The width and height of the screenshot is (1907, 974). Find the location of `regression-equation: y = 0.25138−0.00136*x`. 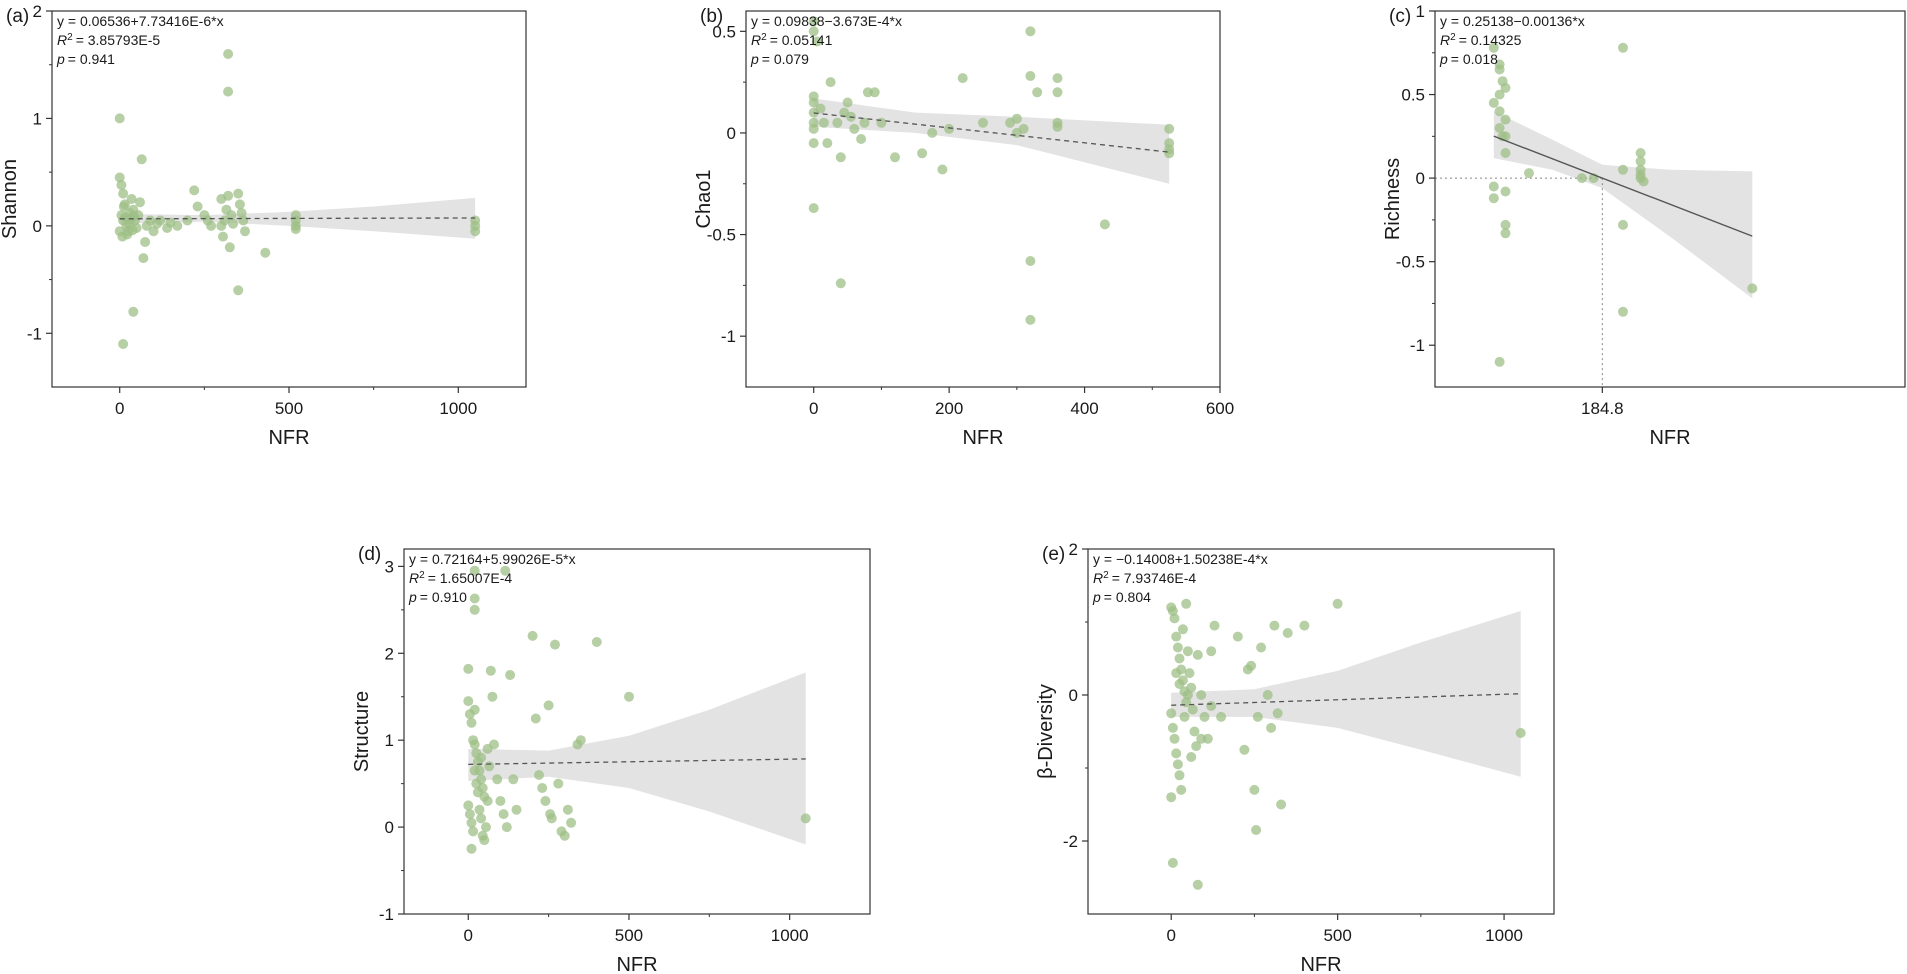

regression-equation: y = 0.25138−0.00136*x is located at coordinates (1512, 21).